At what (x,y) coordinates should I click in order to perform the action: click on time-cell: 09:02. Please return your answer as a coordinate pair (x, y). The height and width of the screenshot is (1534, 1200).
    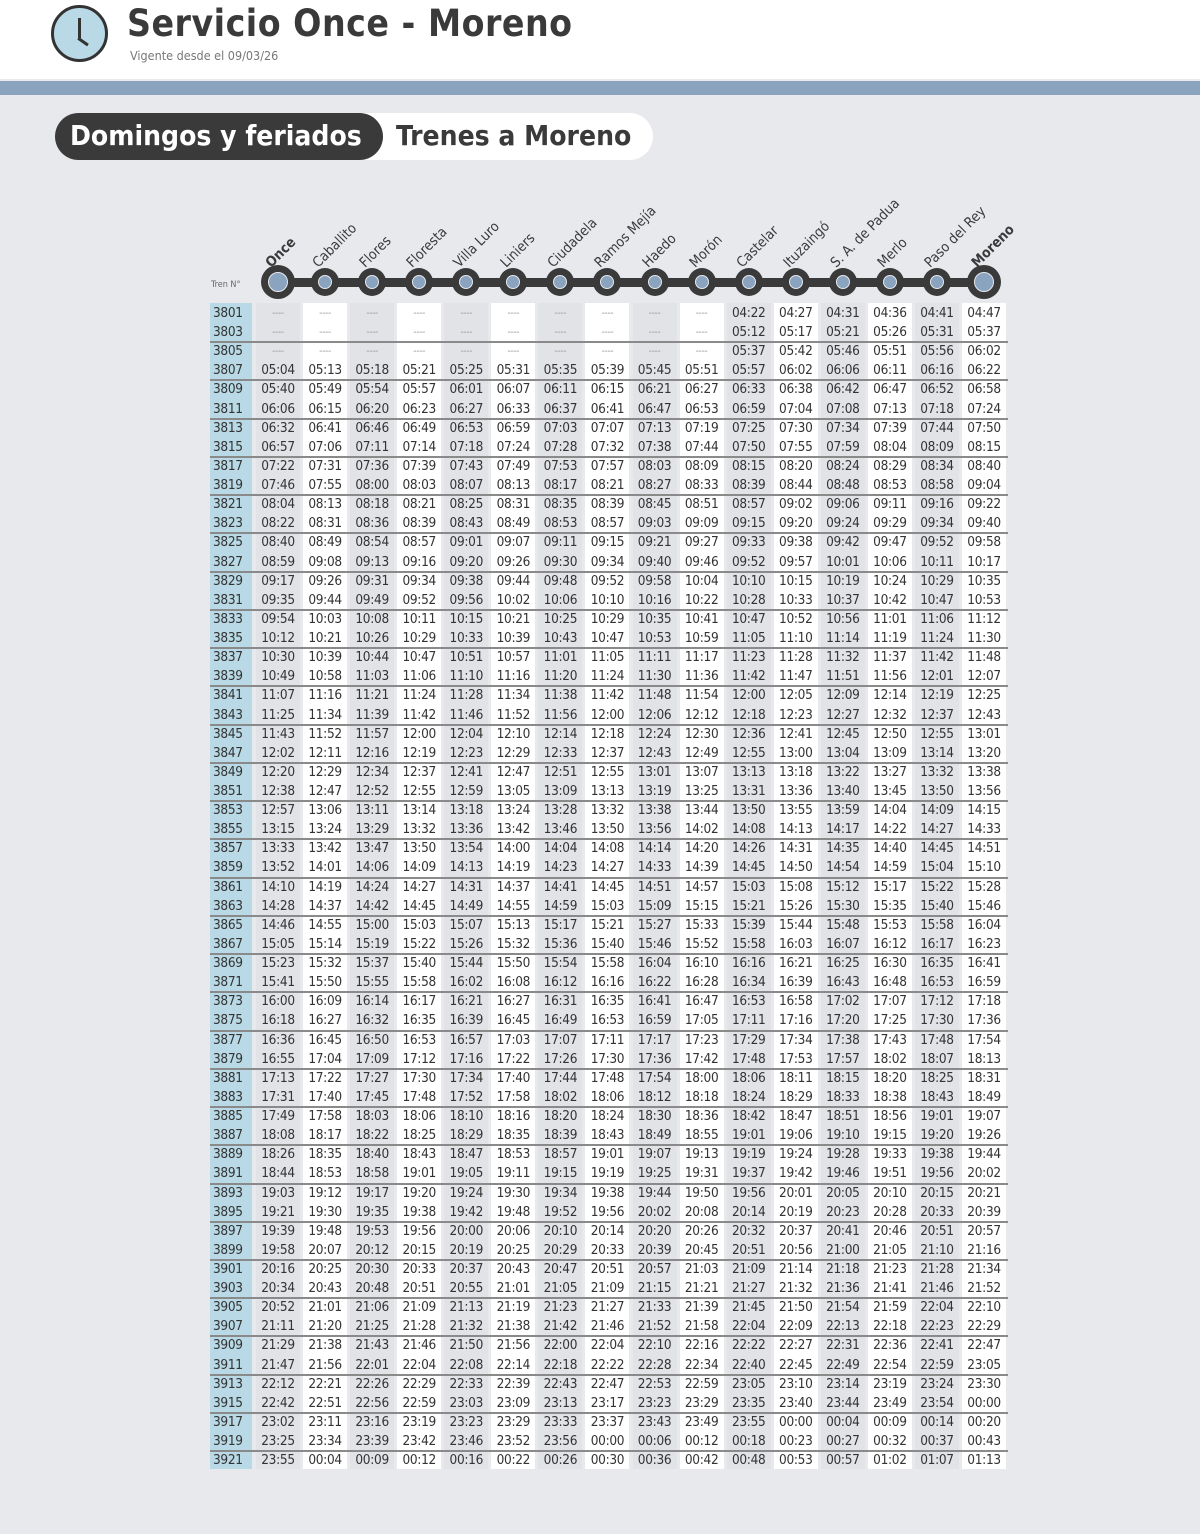
    Looking at the image, I should click on (796, 504).